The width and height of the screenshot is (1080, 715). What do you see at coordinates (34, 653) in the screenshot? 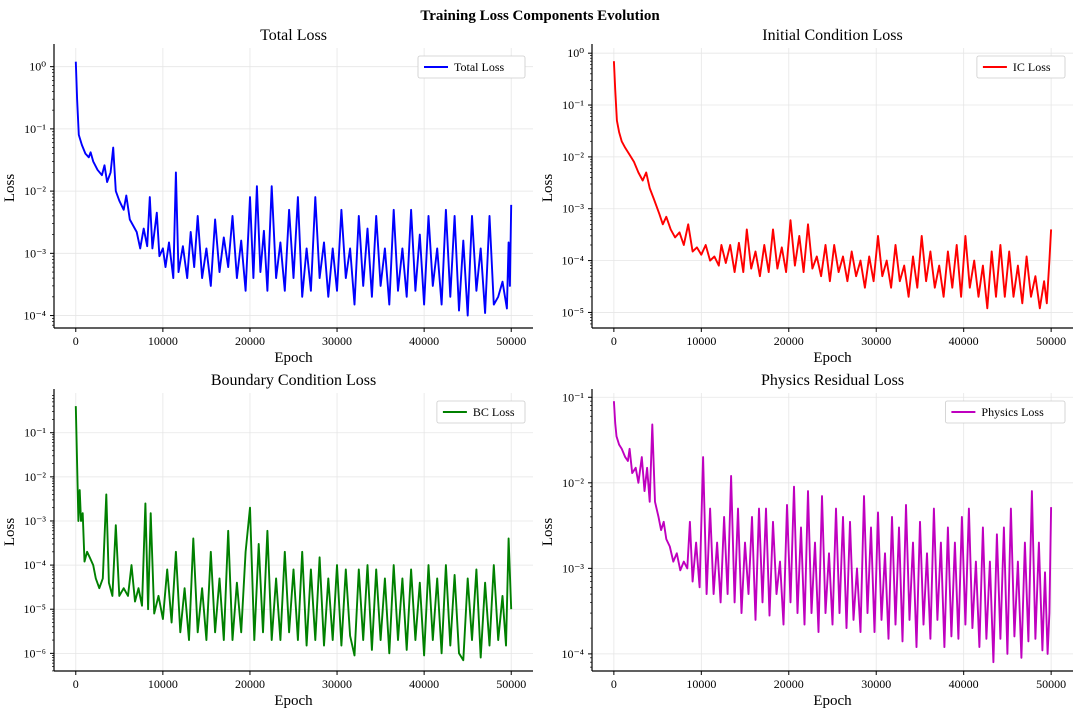
I see `y-tick-label: 10⁻⁶` at bounding box center [34, 653].